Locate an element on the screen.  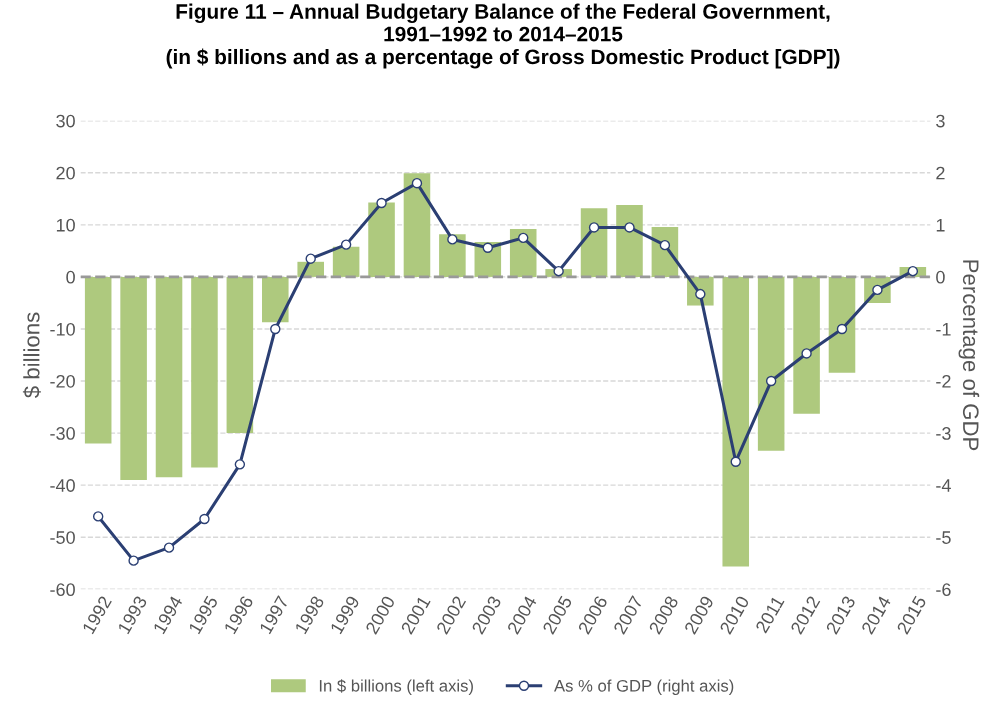
y-tick-label: -50 is located at coordinates (62, 537).